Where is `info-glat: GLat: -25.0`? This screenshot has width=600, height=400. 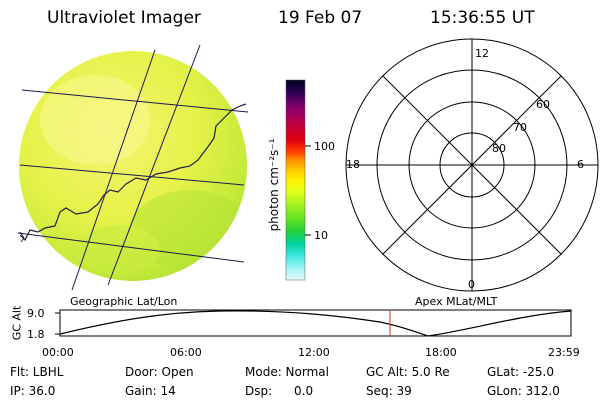
info-glat: GLat: -25.0 is located at coordinates (520, 372).